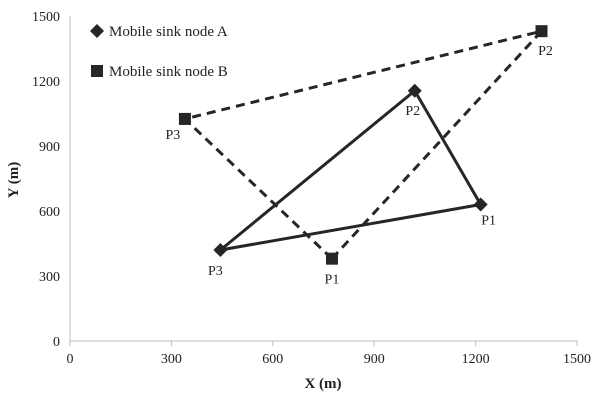  Describe the element at coordinates (46, 82) in the screenshot. I see `y-tick-label: 1200` at that location.